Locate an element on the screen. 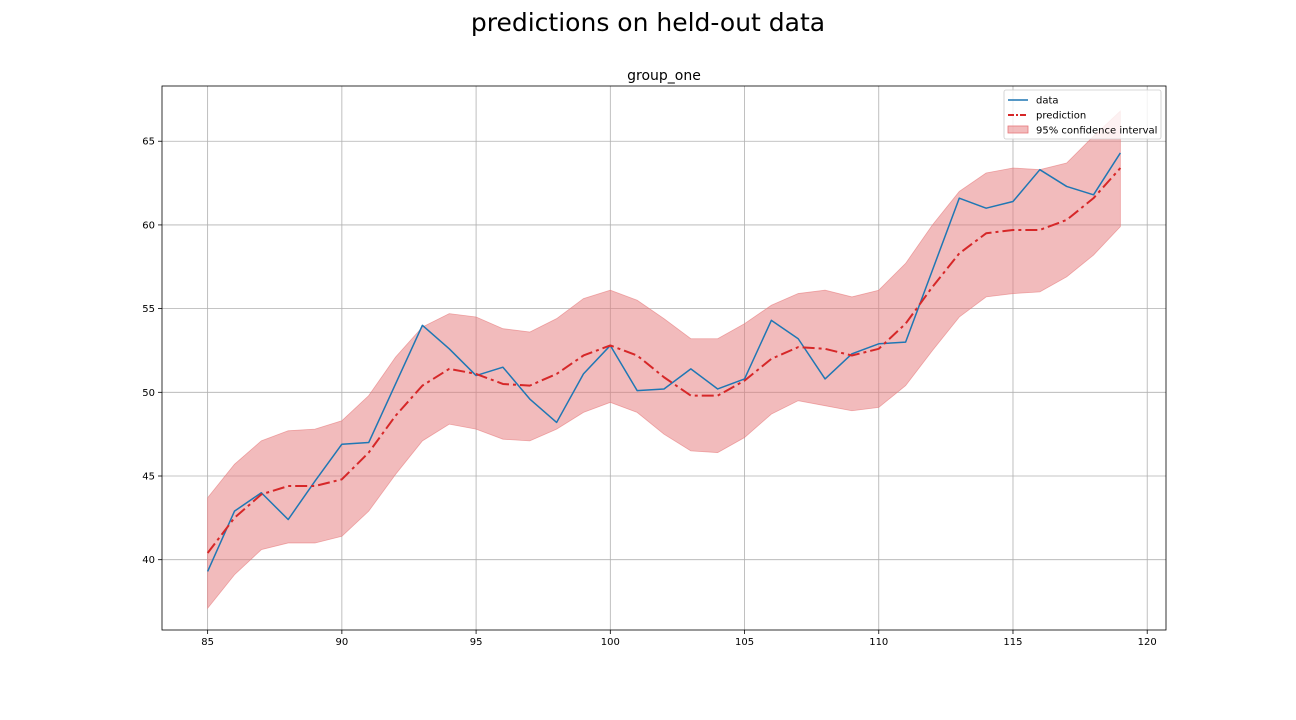 The height and width of the screenshot is (720, 1296). x-tick-label: 85 is located at coordinates (207, 642).